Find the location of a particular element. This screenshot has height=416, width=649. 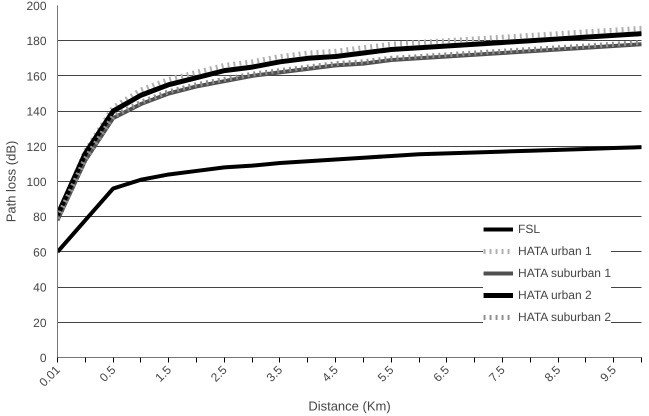

y-tick-label: 0 is located at coordinates (43, 358).